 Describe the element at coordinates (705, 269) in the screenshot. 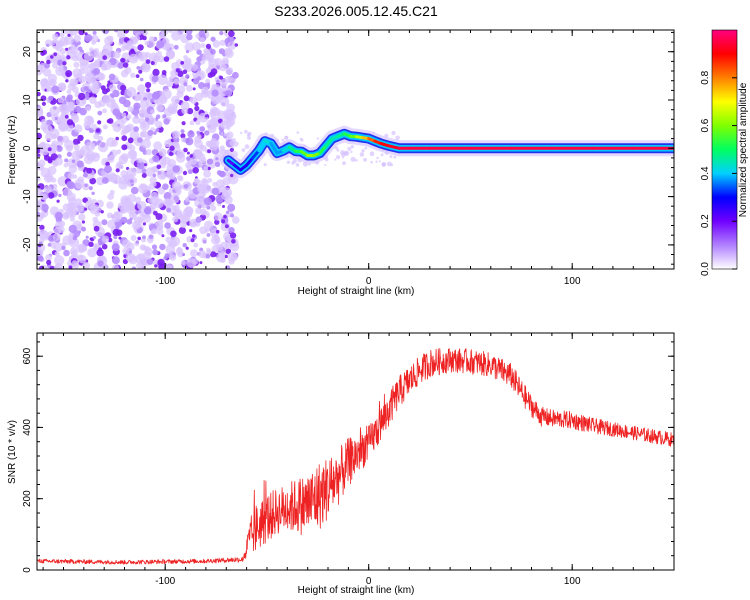

I see `colorbar-tick-label: 0.0` at that location.